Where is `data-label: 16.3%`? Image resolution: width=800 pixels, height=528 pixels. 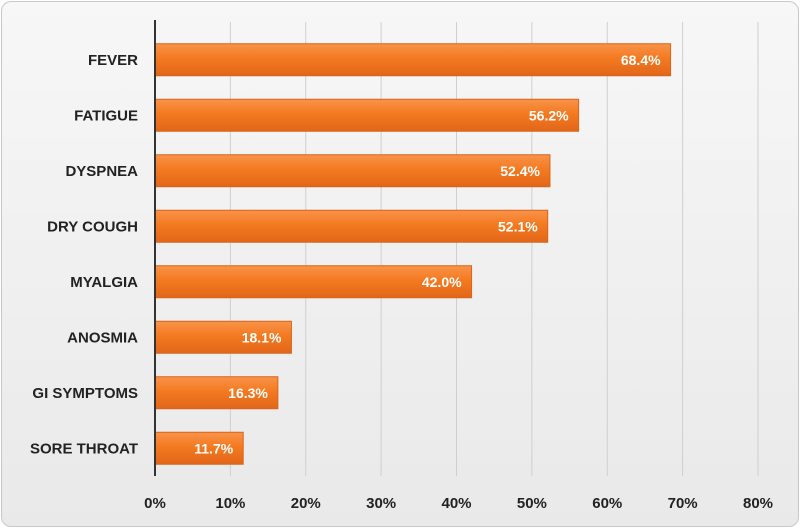 data-label: 16.3% is located at coordinates (248, 393).